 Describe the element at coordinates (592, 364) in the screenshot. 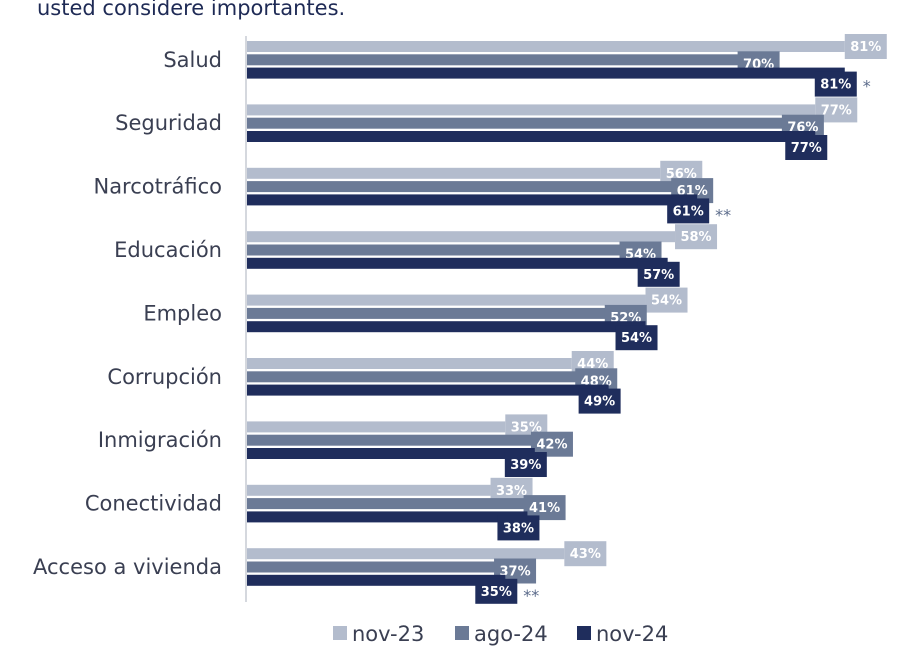

I see `data-label-text: 44%` at that location.